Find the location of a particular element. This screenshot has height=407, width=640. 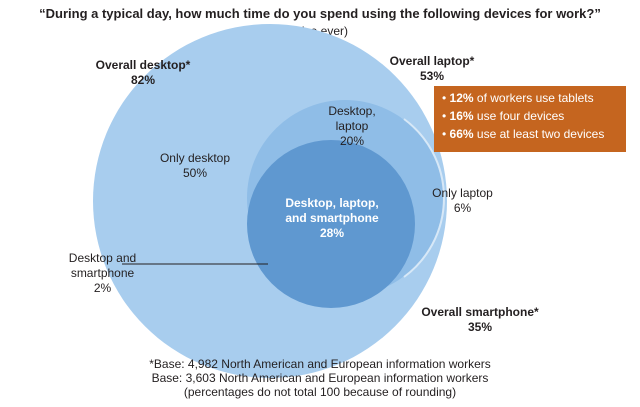

only-desktop-value: 50% is located at coordinates (195, 173).